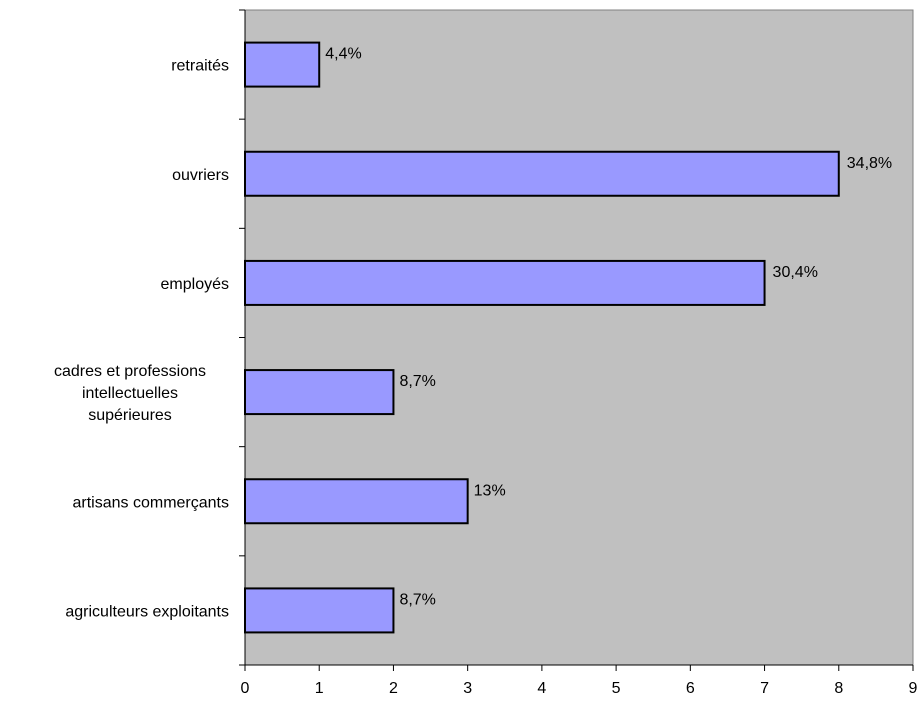 Image resolution: width=922 pixels, height=704 pixels. I want to click on category-label-line: cadres et professions, so click(130, 371).